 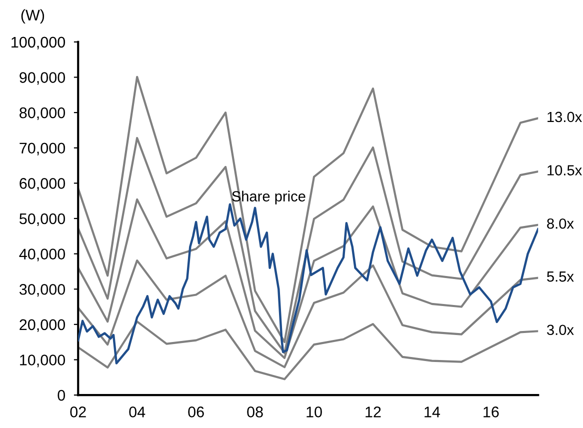 What do you see at coordinates (255, 412) in the screenshot?
I see `x-tick-label: 08` at bounding box center [255, 412].